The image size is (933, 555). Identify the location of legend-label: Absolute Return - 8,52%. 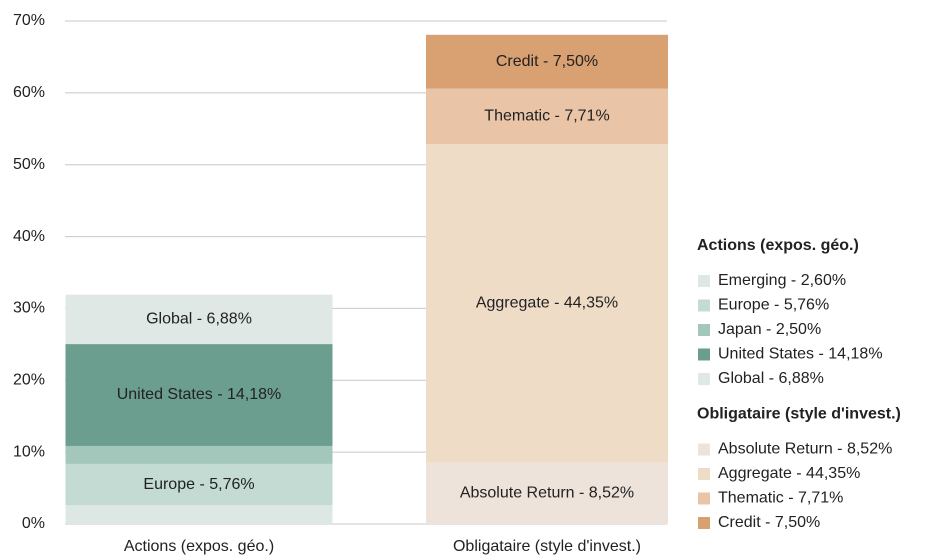
(805, 449).